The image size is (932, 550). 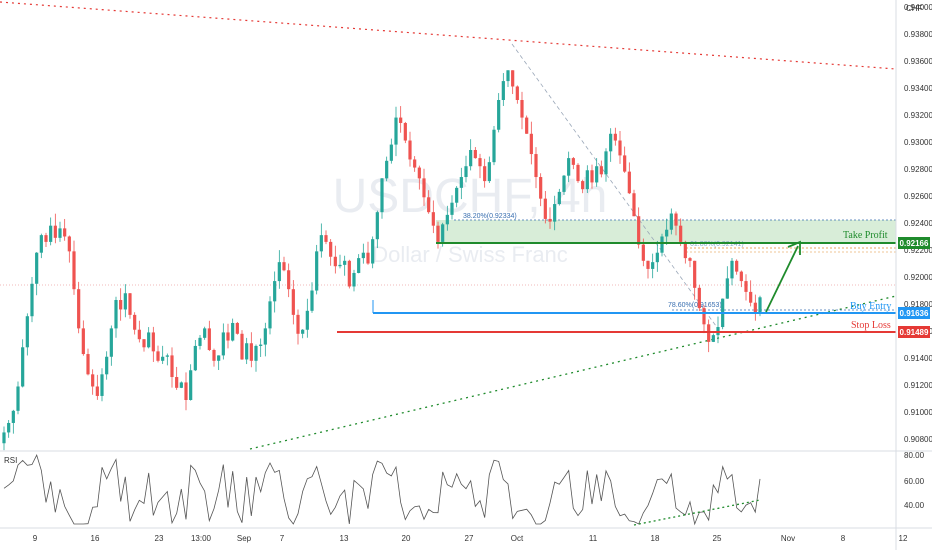 I want to click on fib-trend-line, so click(x=614, y=185).